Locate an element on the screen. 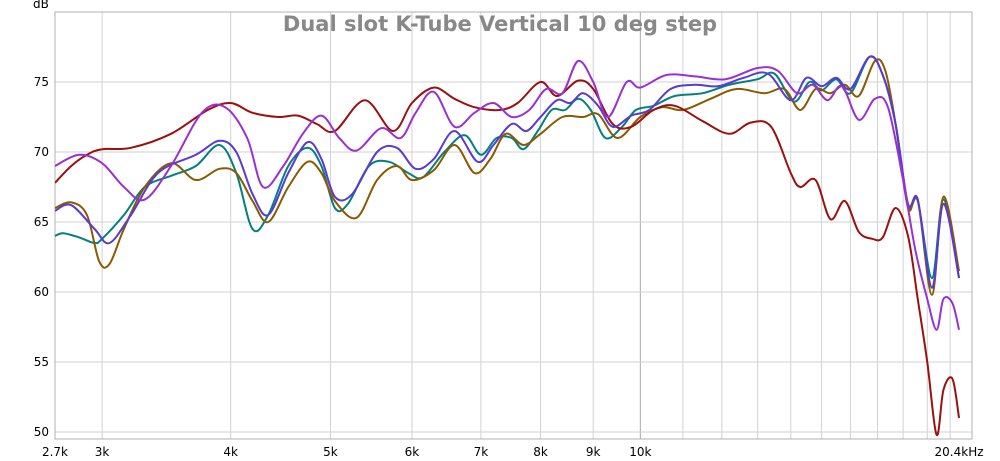  x-tick-label: 8k is located at coordinates (540, 452).